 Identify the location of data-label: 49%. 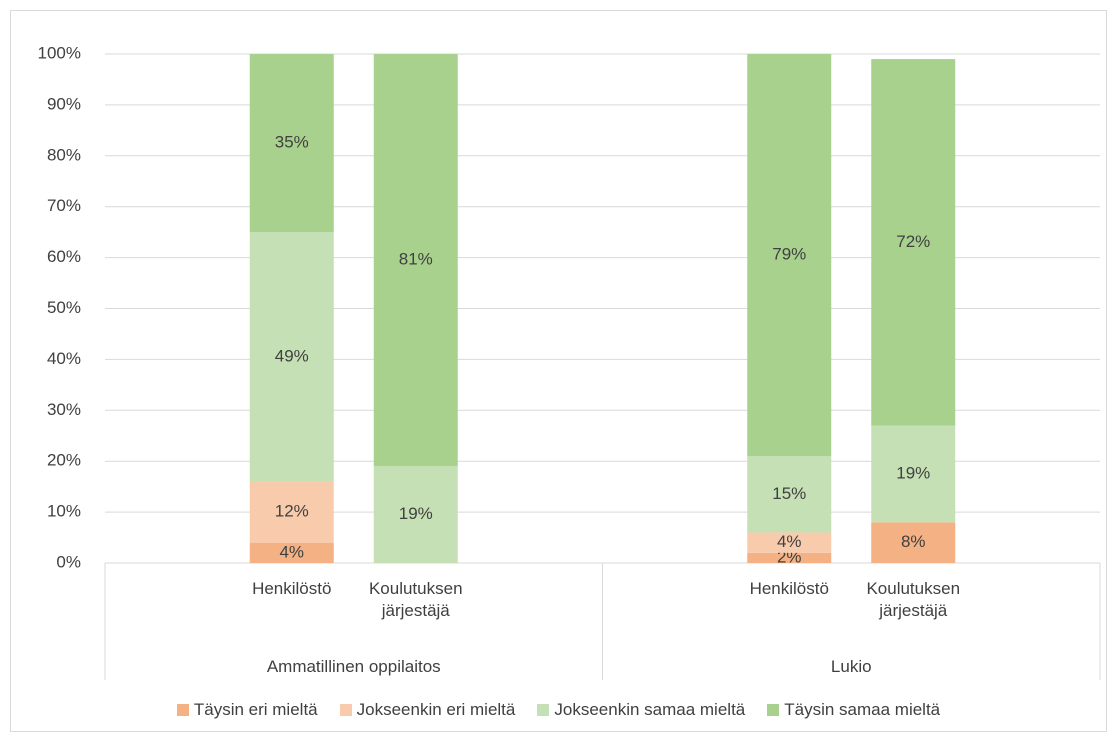
(292, 355).